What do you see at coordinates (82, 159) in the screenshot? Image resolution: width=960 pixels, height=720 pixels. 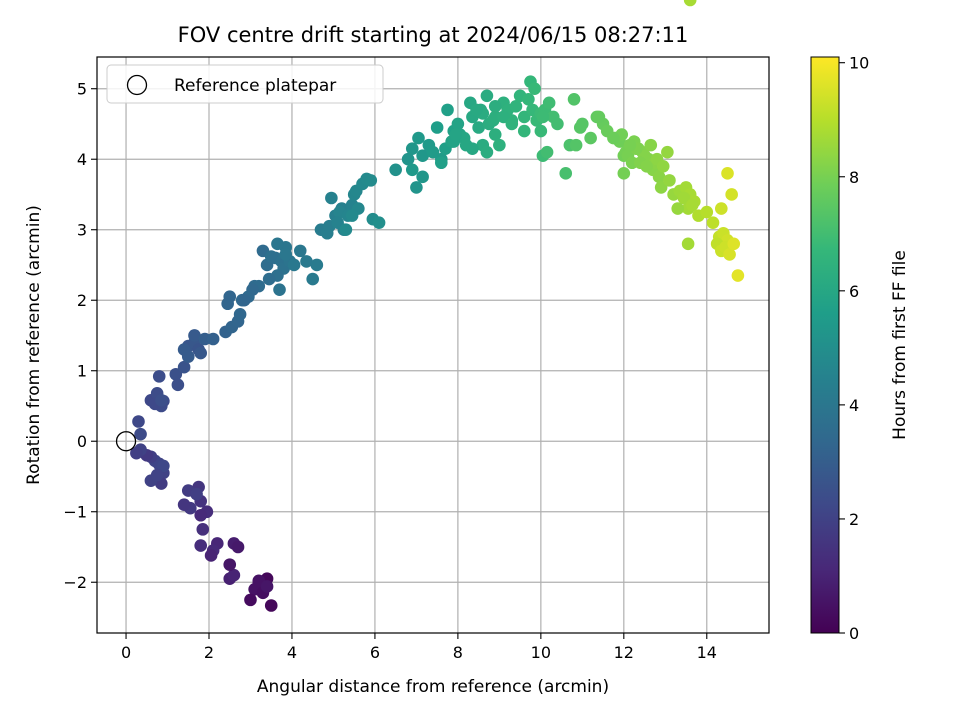 I see `y-tick-label: 4` at bounding box center [82, 159].